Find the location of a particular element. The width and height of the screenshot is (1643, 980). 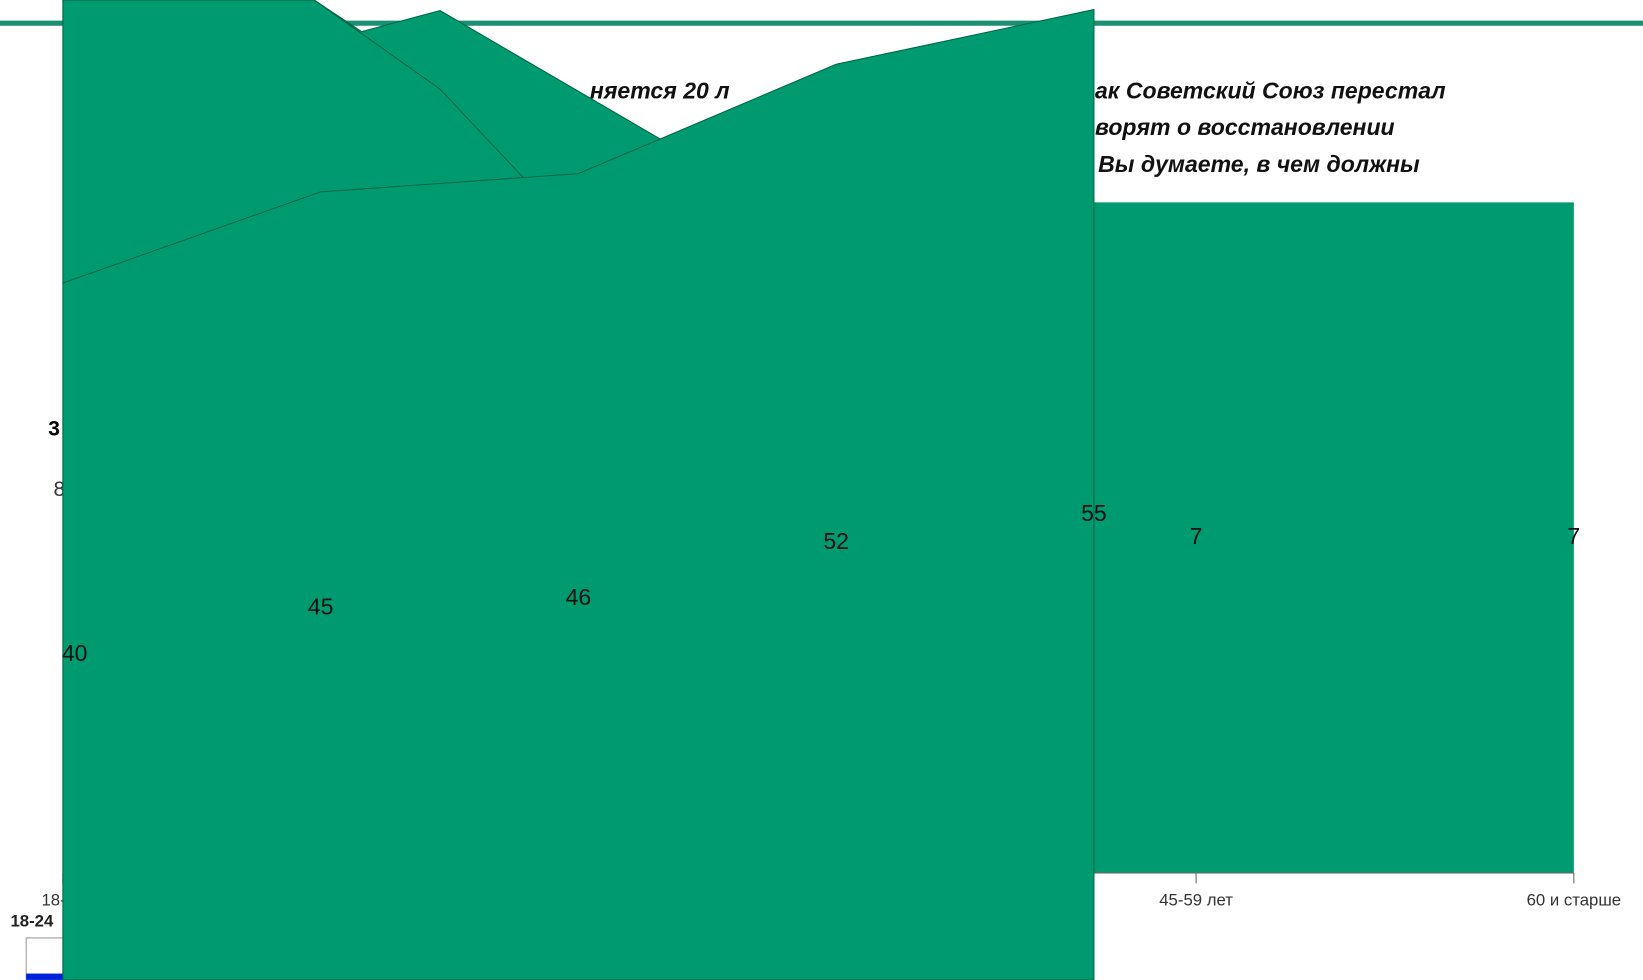

data-label: 45 is located at coordinates (321, 606).